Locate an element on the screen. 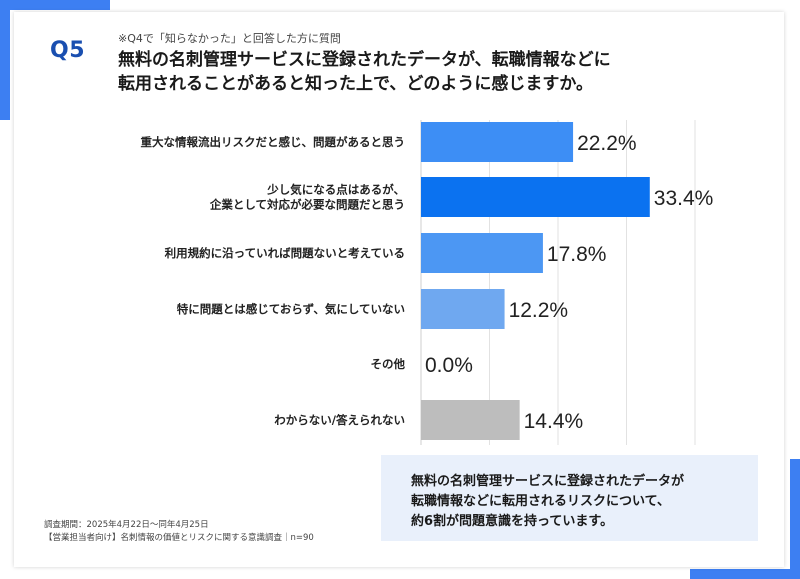 This screenshot has height=579, width=800. category-label: 企業として対応が必要な問題だと思う is located at coordinates (307, 205).